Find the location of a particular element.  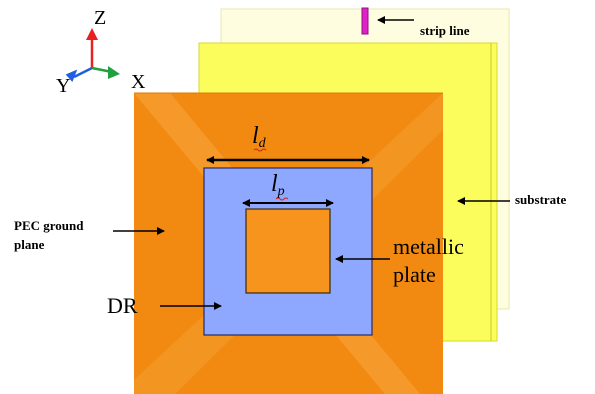

ld-dimension-label: ld is located at coordinates (259, 137).